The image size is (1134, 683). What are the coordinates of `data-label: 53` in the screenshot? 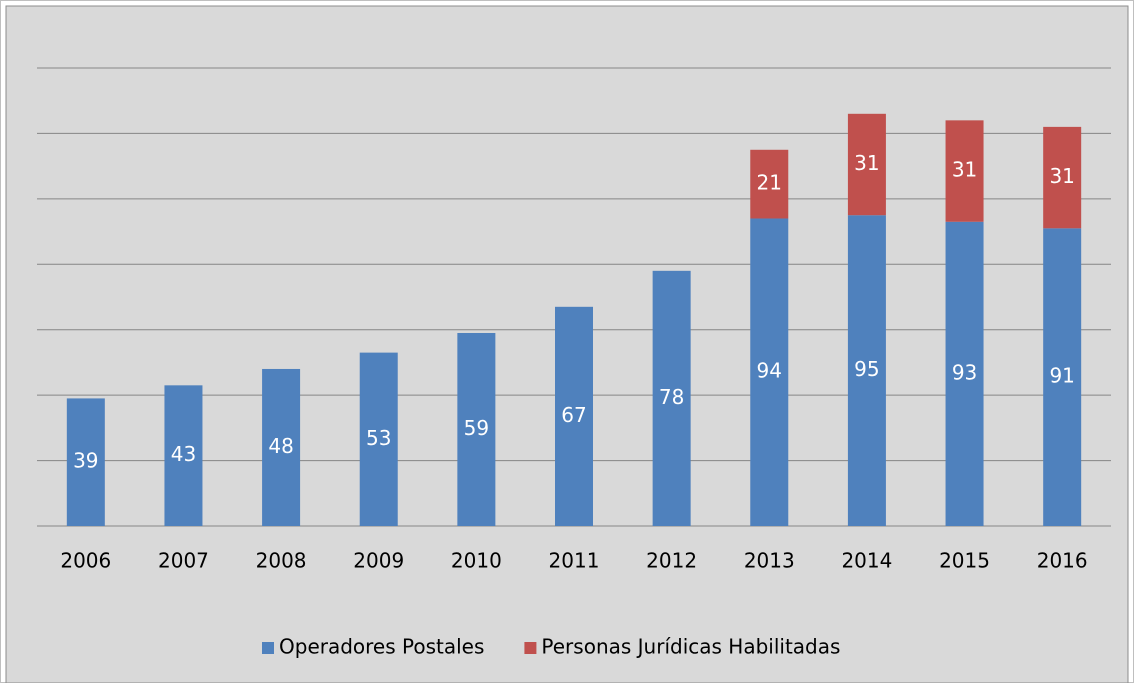 It's located at (378, 438).